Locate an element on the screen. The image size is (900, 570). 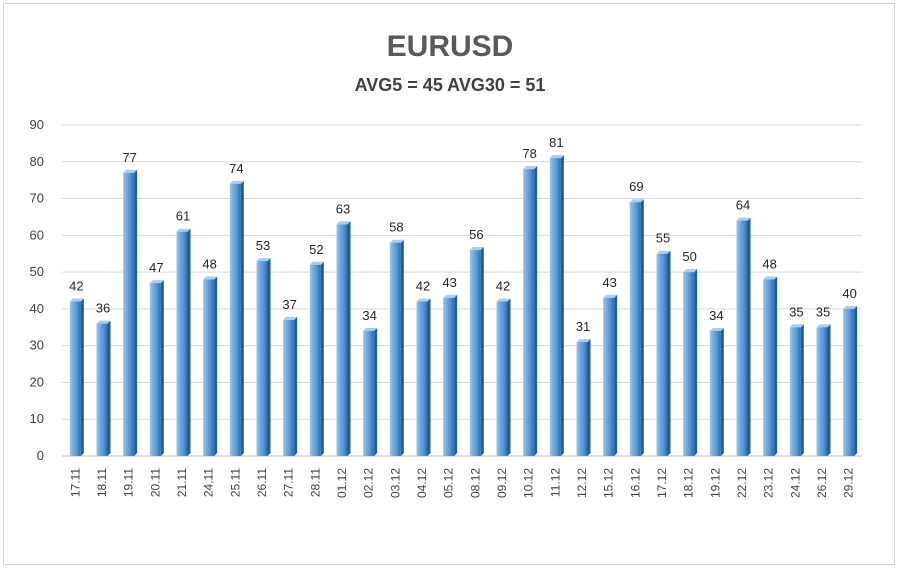
x-tick-label: 25.11 is located at coordinates (235, 482).